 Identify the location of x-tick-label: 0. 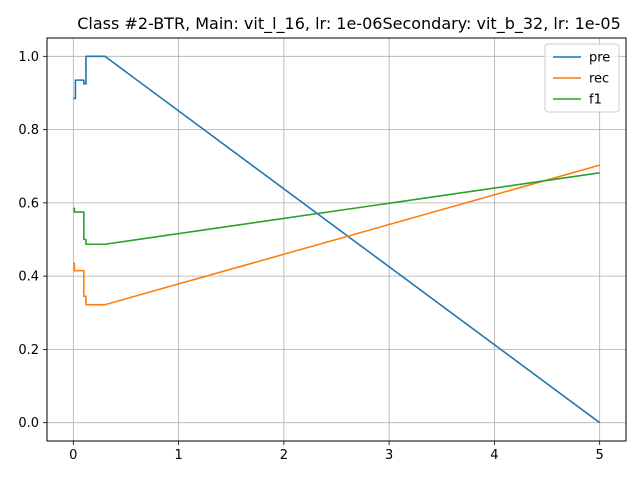
(73, 455).